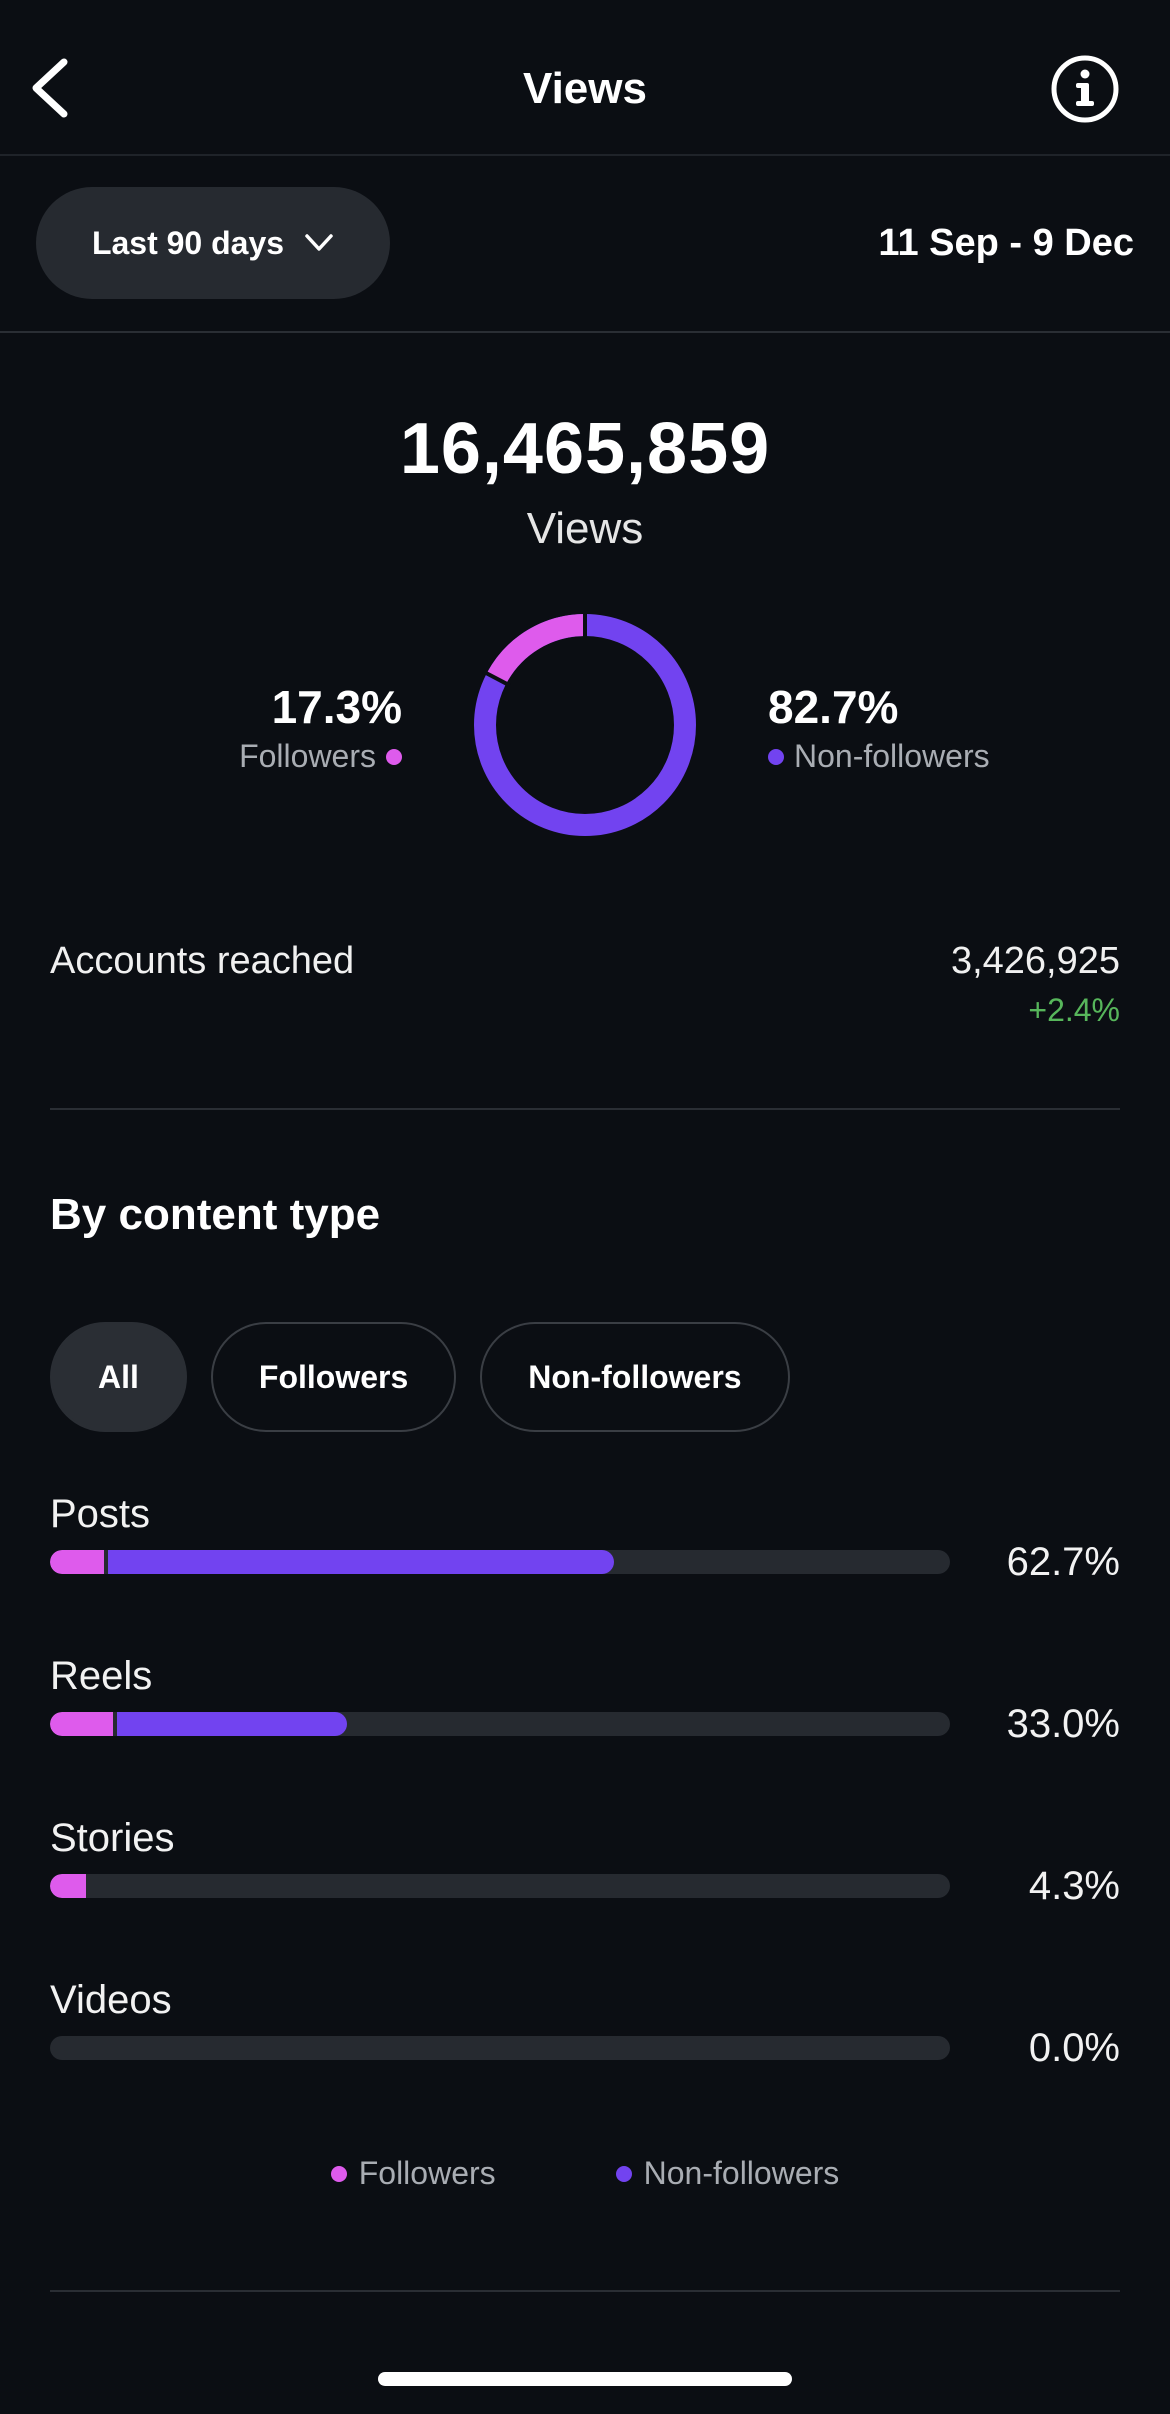 Image resolution: width=1170 pixels, height=2414 pixels. I want to click on bar-label: Stories, so click(112, 1838).